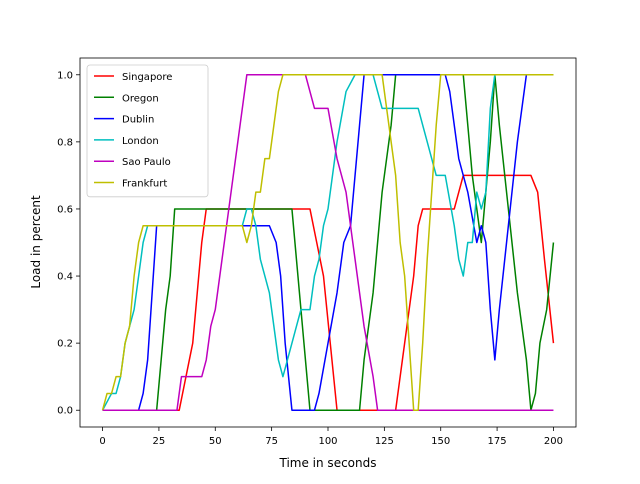 This screenshot has width=640, height=484. Describe the element at coordinates (65, 75) in the screenshot. I see `y-tick-label: 1.0` at that location.